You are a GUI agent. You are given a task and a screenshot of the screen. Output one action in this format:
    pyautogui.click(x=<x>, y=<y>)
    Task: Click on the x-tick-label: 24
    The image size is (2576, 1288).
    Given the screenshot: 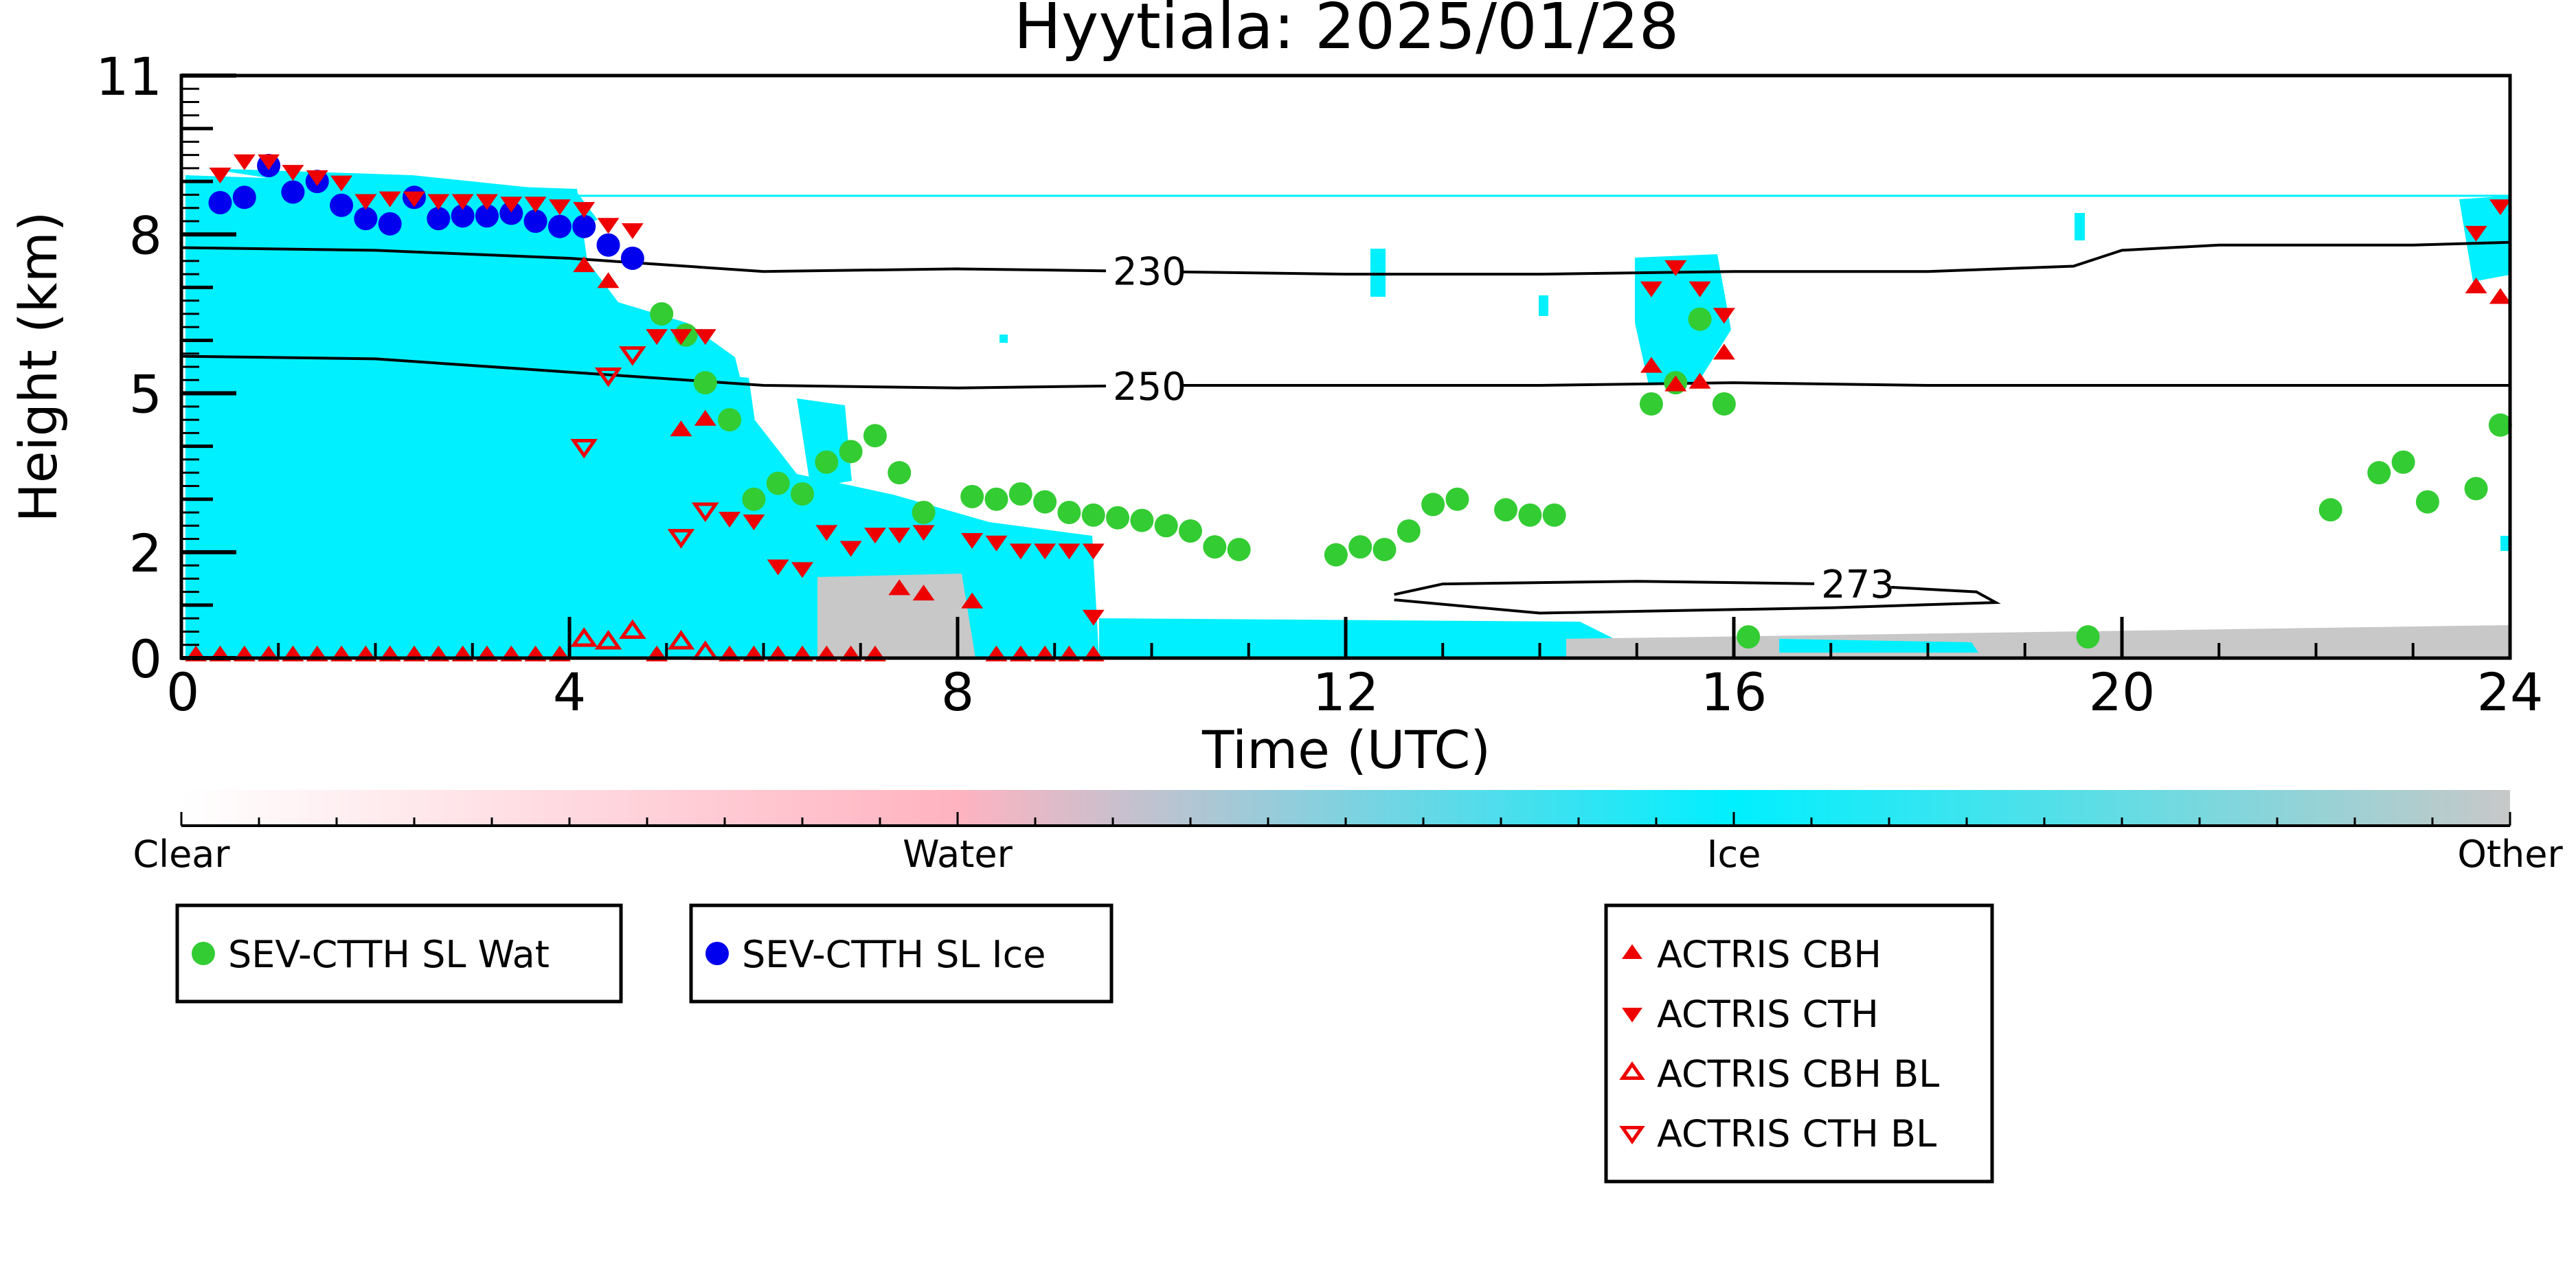 What is the action you would take?
    pyautogui.click(x=2510, y=692)
    